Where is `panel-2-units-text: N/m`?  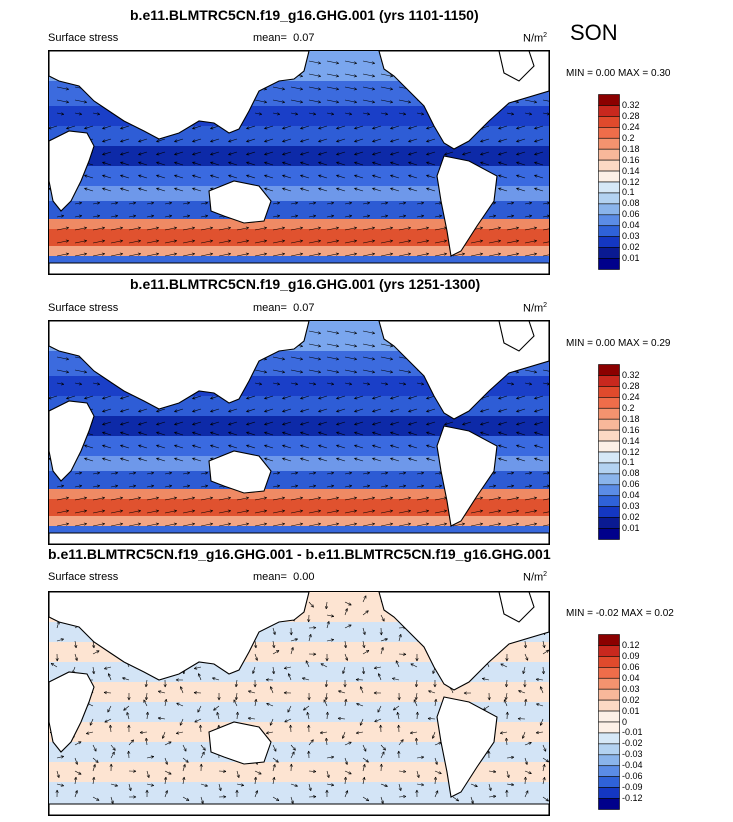 panel-2-units-text: N/m is located at coordinates (533, 308).